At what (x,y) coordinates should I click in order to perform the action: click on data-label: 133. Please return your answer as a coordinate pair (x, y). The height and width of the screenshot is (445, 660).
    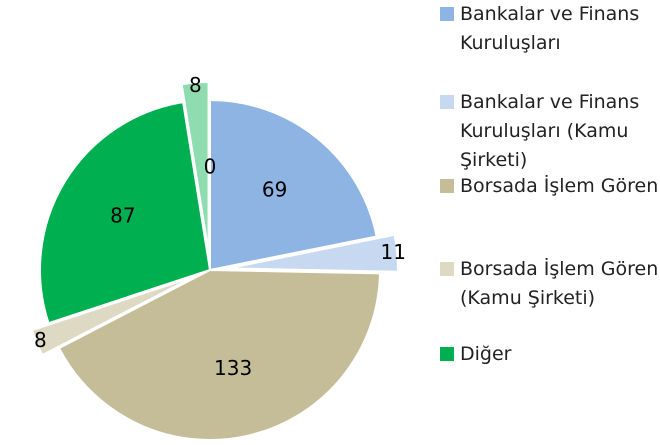
    Looking at the image, I should click on (233, 368).